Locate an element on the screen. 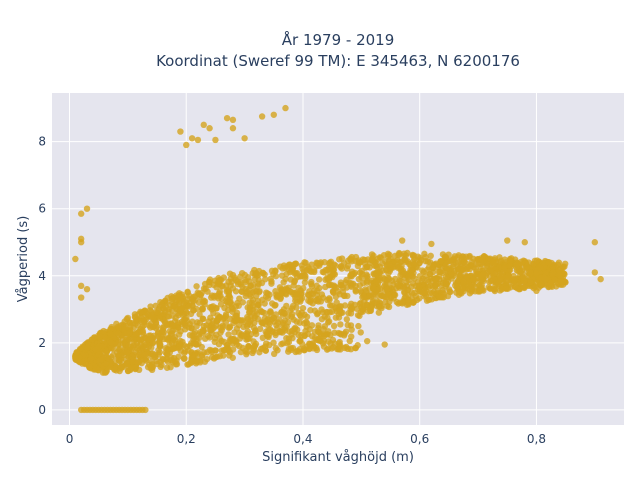 The height and width of the screenshot is (480, 640). y-tick-label: 8 is located at coordinates (42, 142).